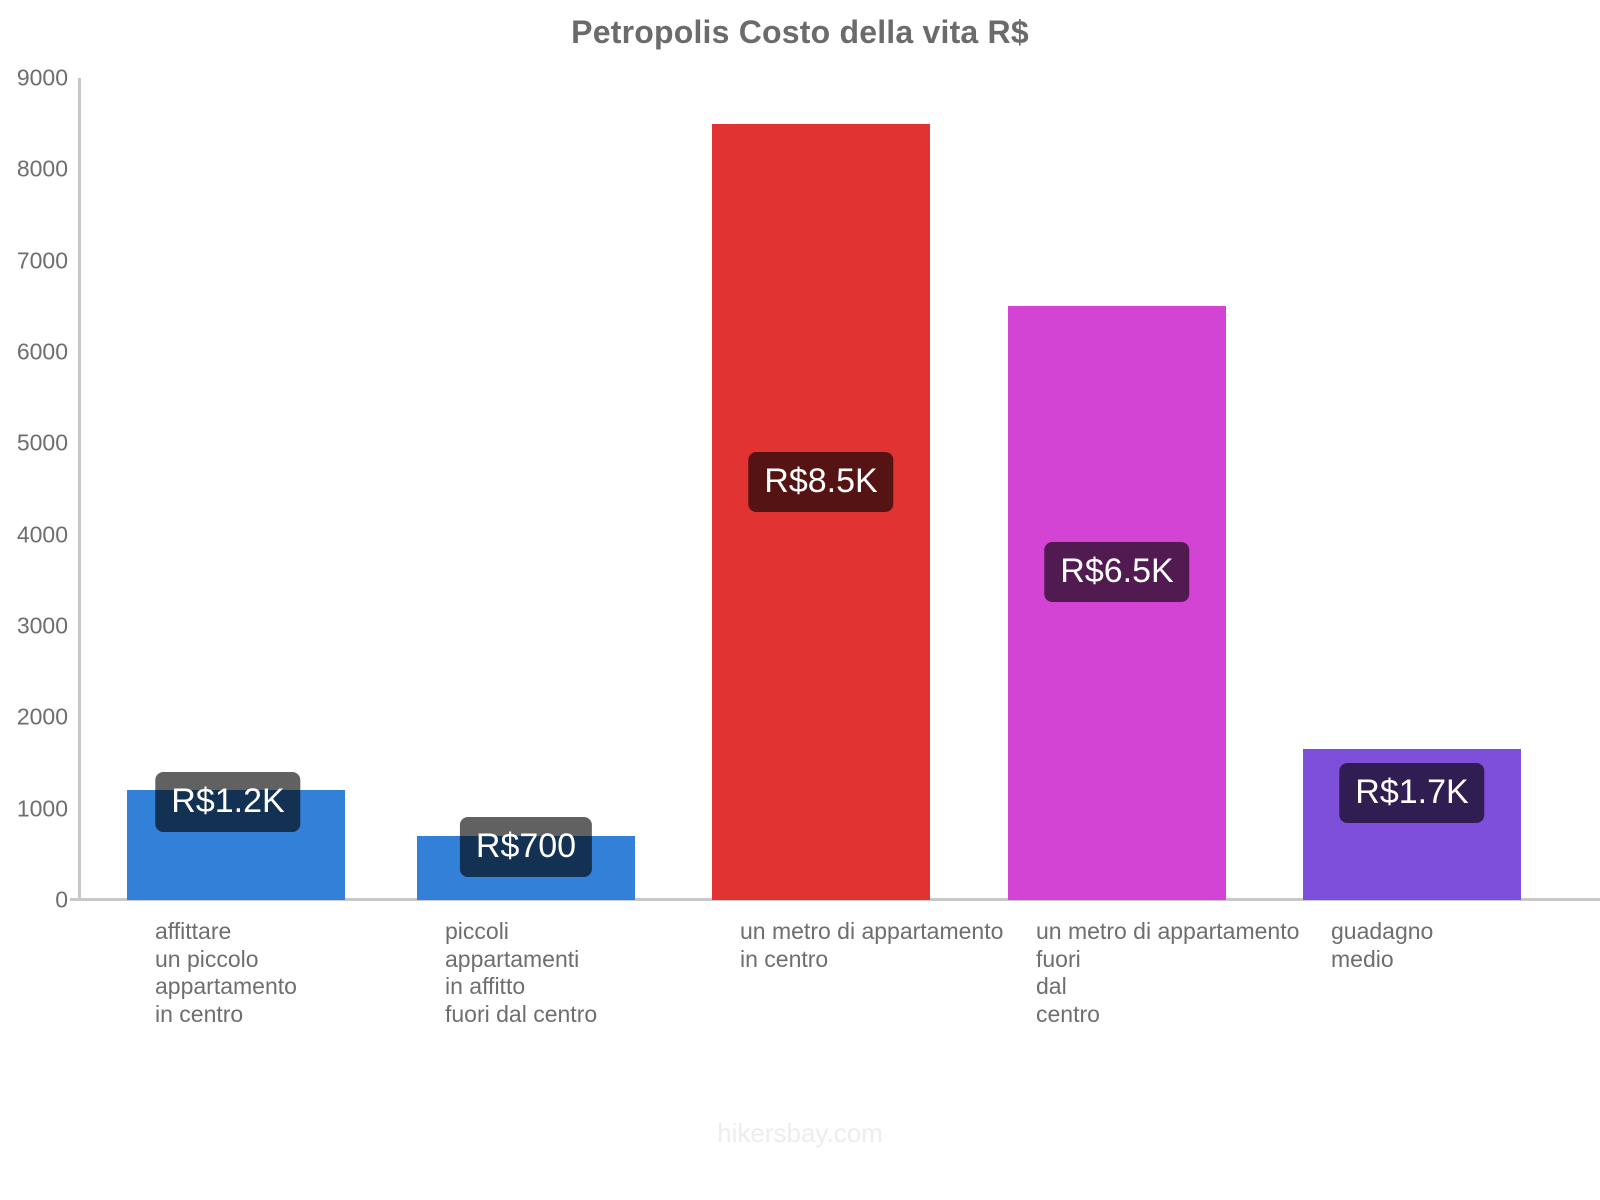  What do you see at coordinates (42, 260) in the screenshot?
I see `y-axis-tick-label: 7000` at bounding box center [42, 260].